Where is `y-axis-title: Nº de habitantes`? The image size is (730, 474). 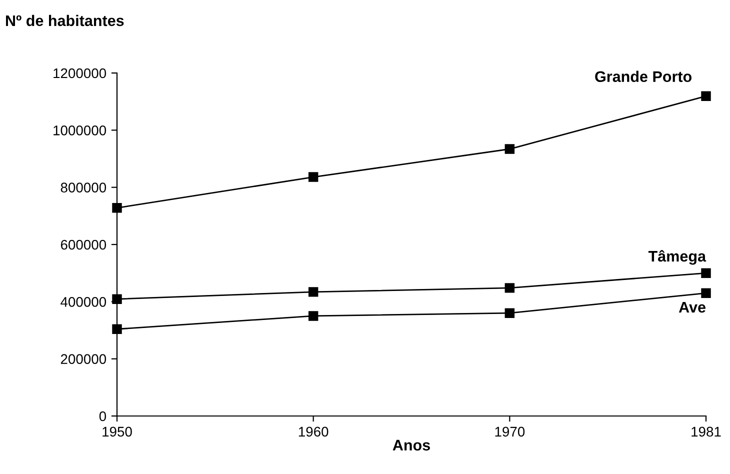
y-axis-title: Nº de habitantes is located at coordinates (65, 20).